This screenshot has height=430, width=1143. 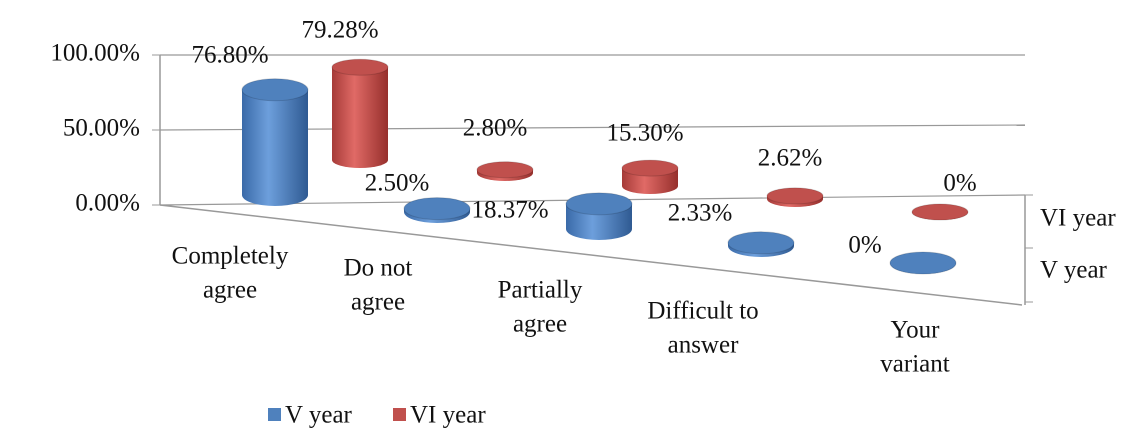 I want to click on value-label: 2.33%, so click(x=700, y=213).